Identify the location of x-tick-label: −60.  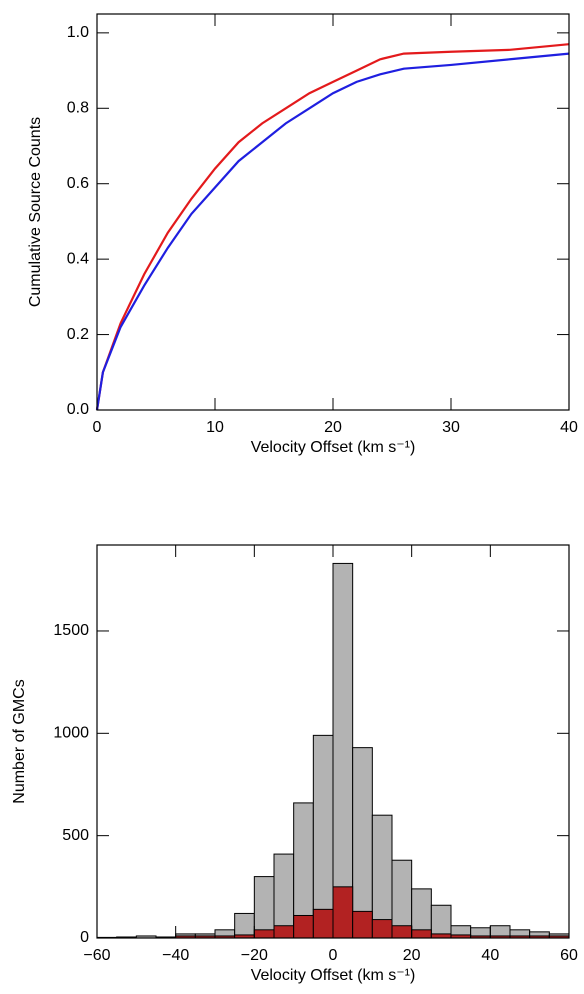
(96, 955).